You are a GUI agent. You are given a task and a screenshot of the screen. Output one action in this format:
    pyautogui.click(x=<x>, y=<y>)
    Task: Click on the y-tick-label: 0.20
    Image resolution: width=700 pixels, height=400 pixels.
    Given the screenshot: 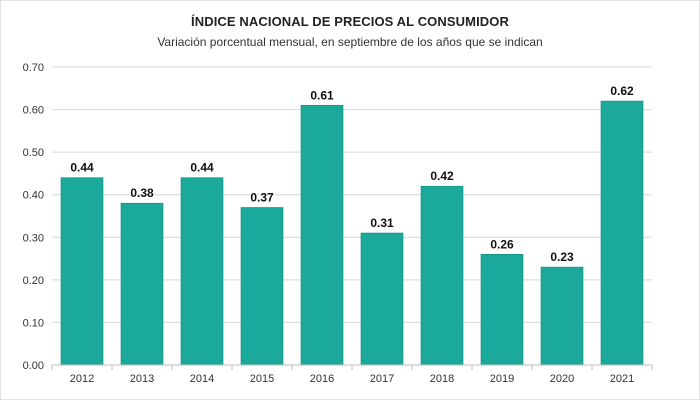 What is the action you would take?
    pyautogui.click(x=33, y=281)
    